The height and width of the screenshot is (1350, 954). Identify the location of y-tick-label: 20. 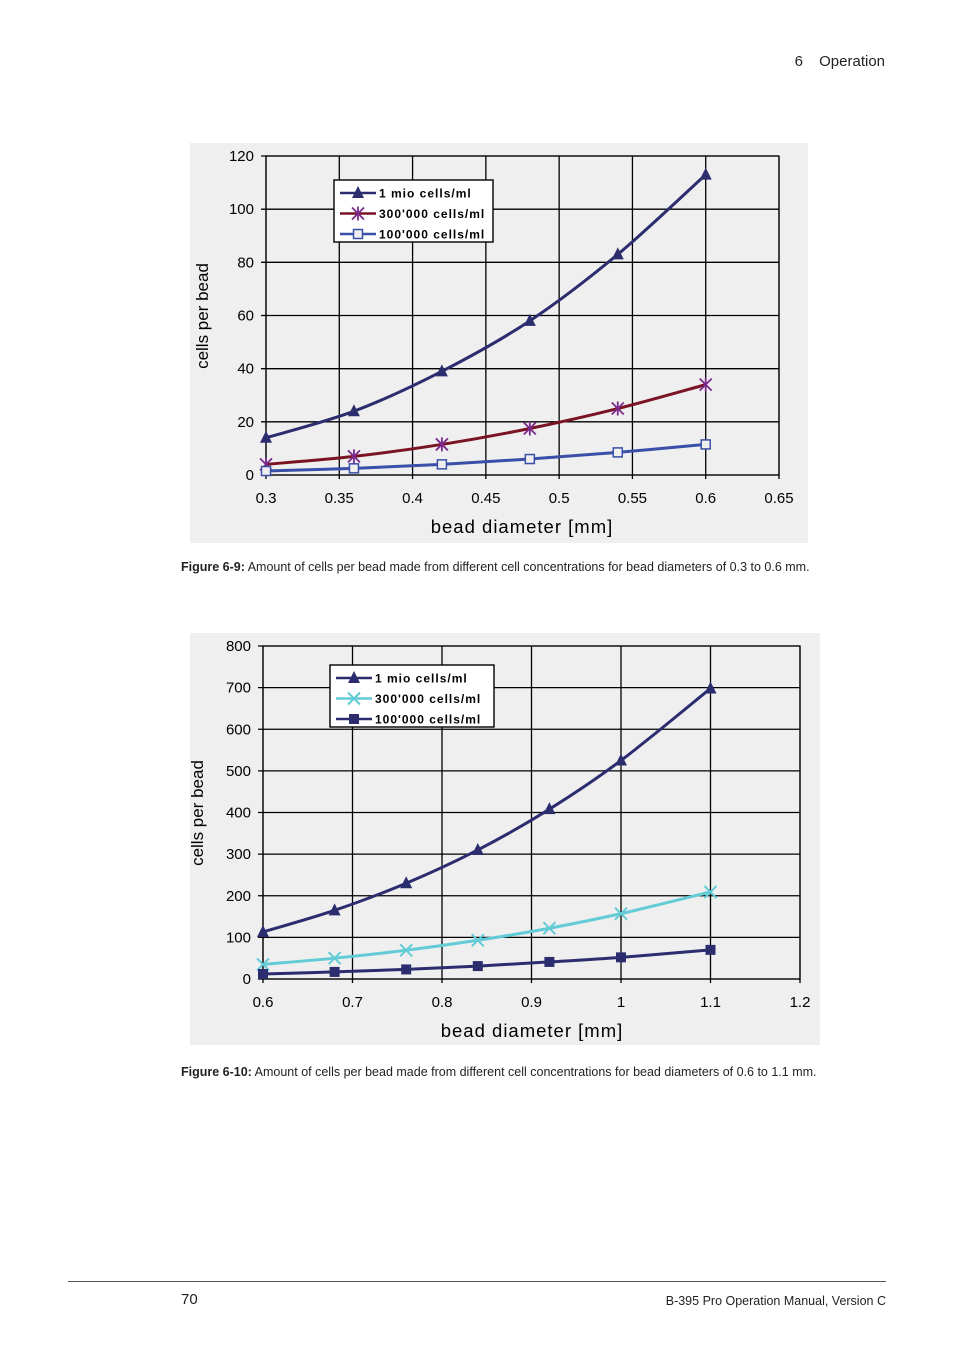
(245, 422).